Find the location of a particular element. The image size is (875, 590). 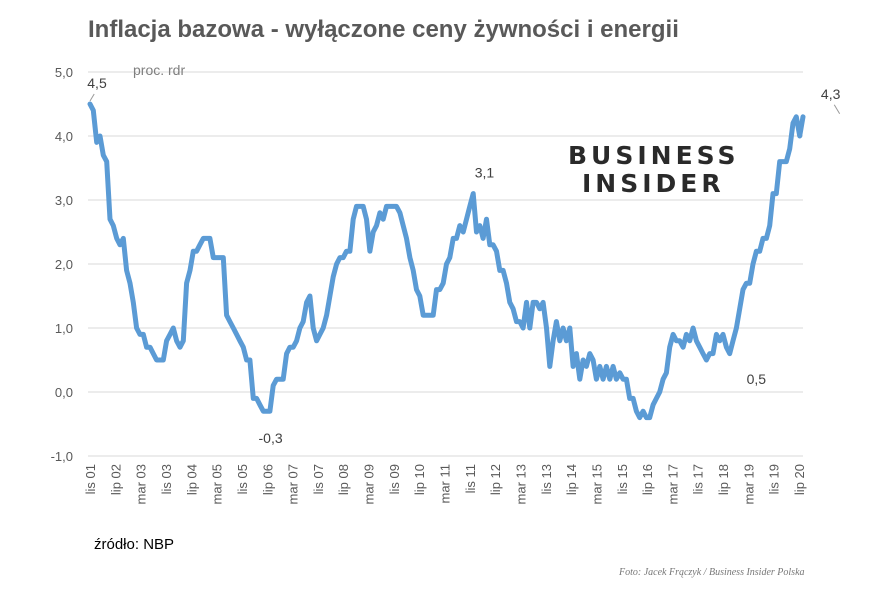

y-axis-label: proc. rdr is located at coordinates (159, 70).